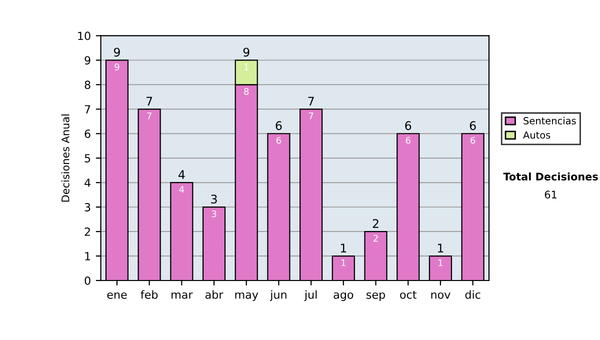 Image resolution: width=600 pixels, height=340 pixels. I want to click on y-tick-label: 1, so click(87, 256).